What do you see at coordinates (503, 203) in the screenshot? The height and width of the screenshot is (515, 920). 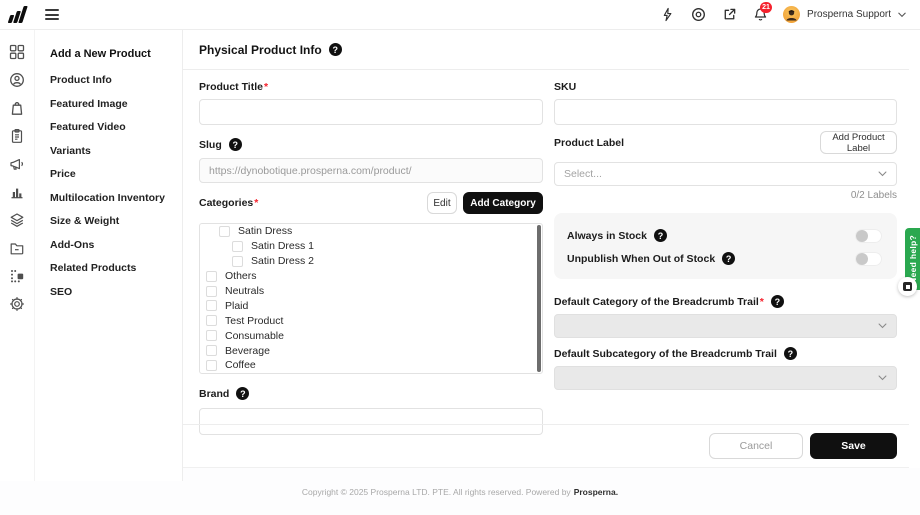 I see `add-category-button: Add Category` at bounding box center [503, 203].